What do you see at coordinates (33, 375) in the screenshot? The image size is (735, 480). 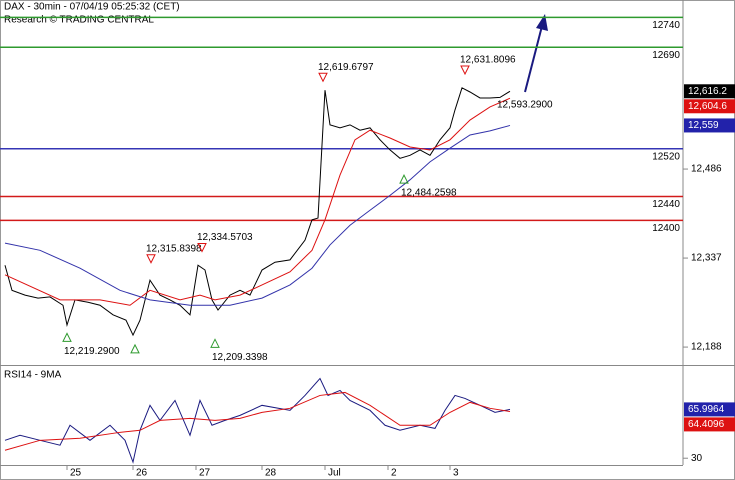 I see `panel-title: RSI14 - 9MA` at bounding box center [33, 375].